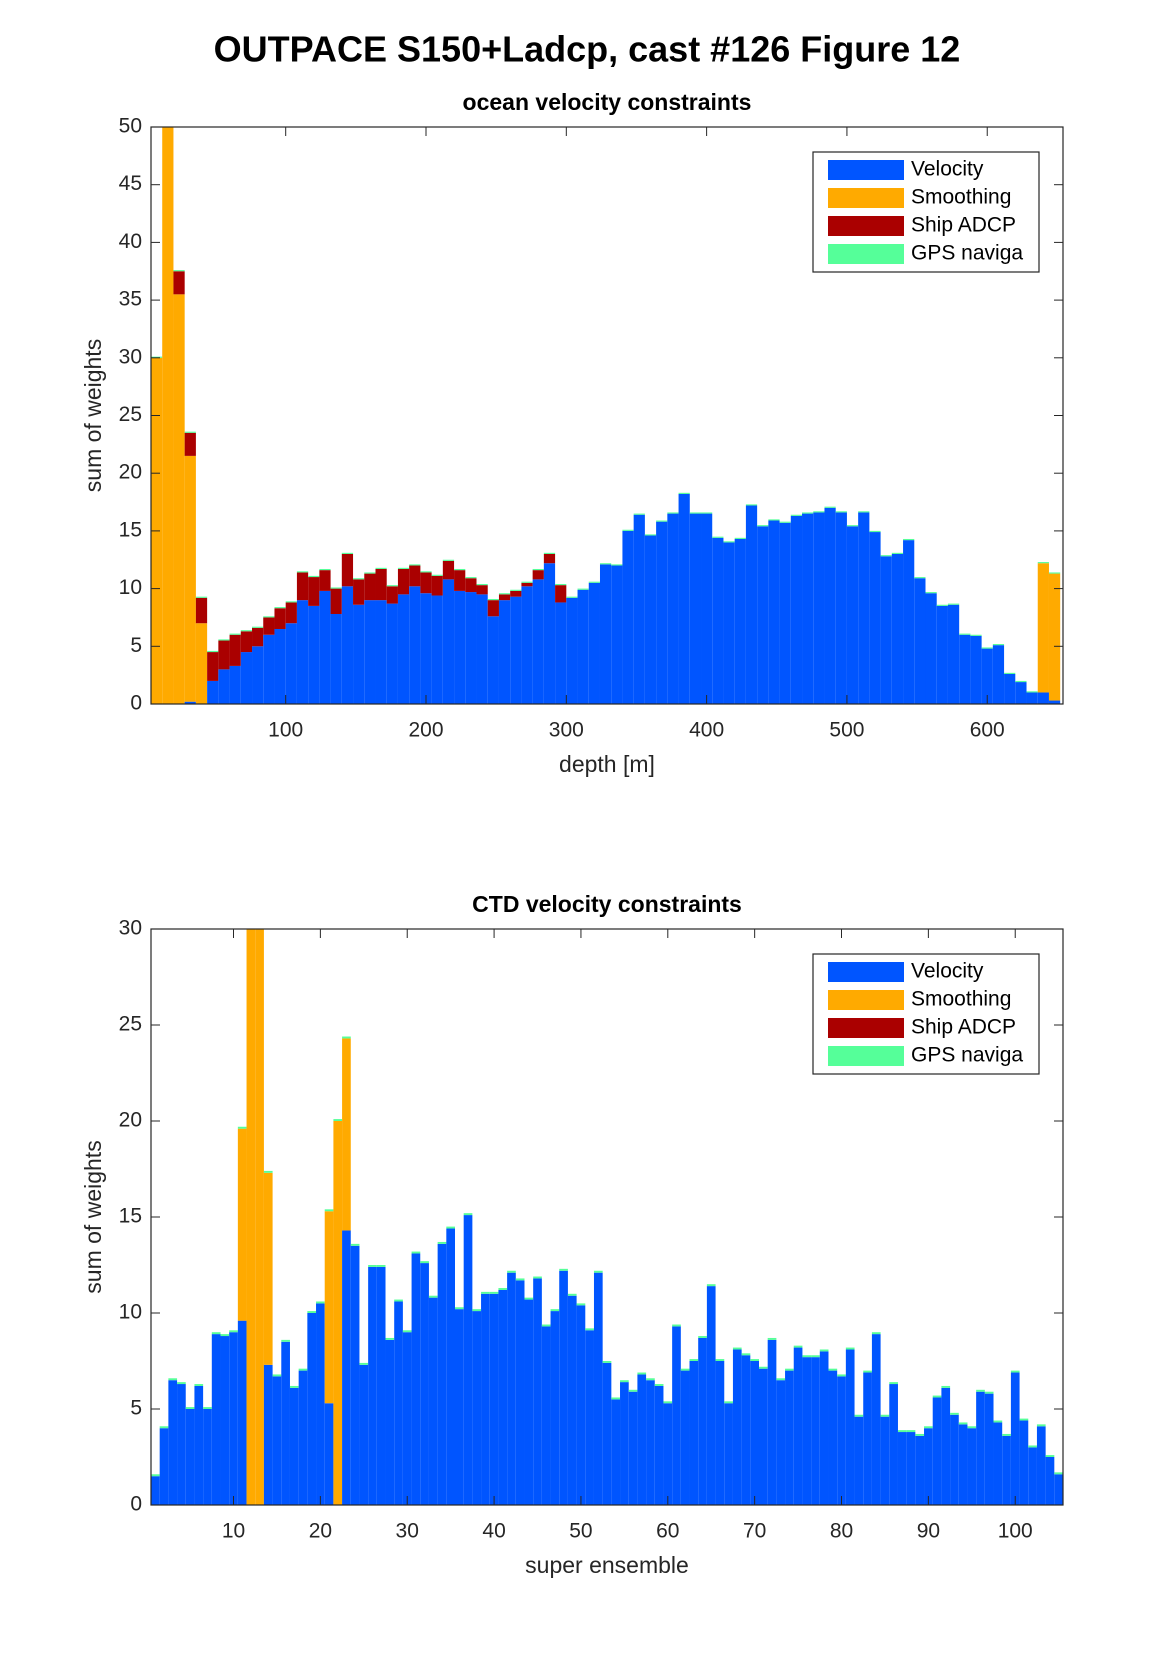 Image resolution: width=1165 pixels, height=1679 pixels. What do you see at coordinates (1015, 1531) in the screenshot?
I see `x-tick-label: 100` at bounding box center [1015, 1531].